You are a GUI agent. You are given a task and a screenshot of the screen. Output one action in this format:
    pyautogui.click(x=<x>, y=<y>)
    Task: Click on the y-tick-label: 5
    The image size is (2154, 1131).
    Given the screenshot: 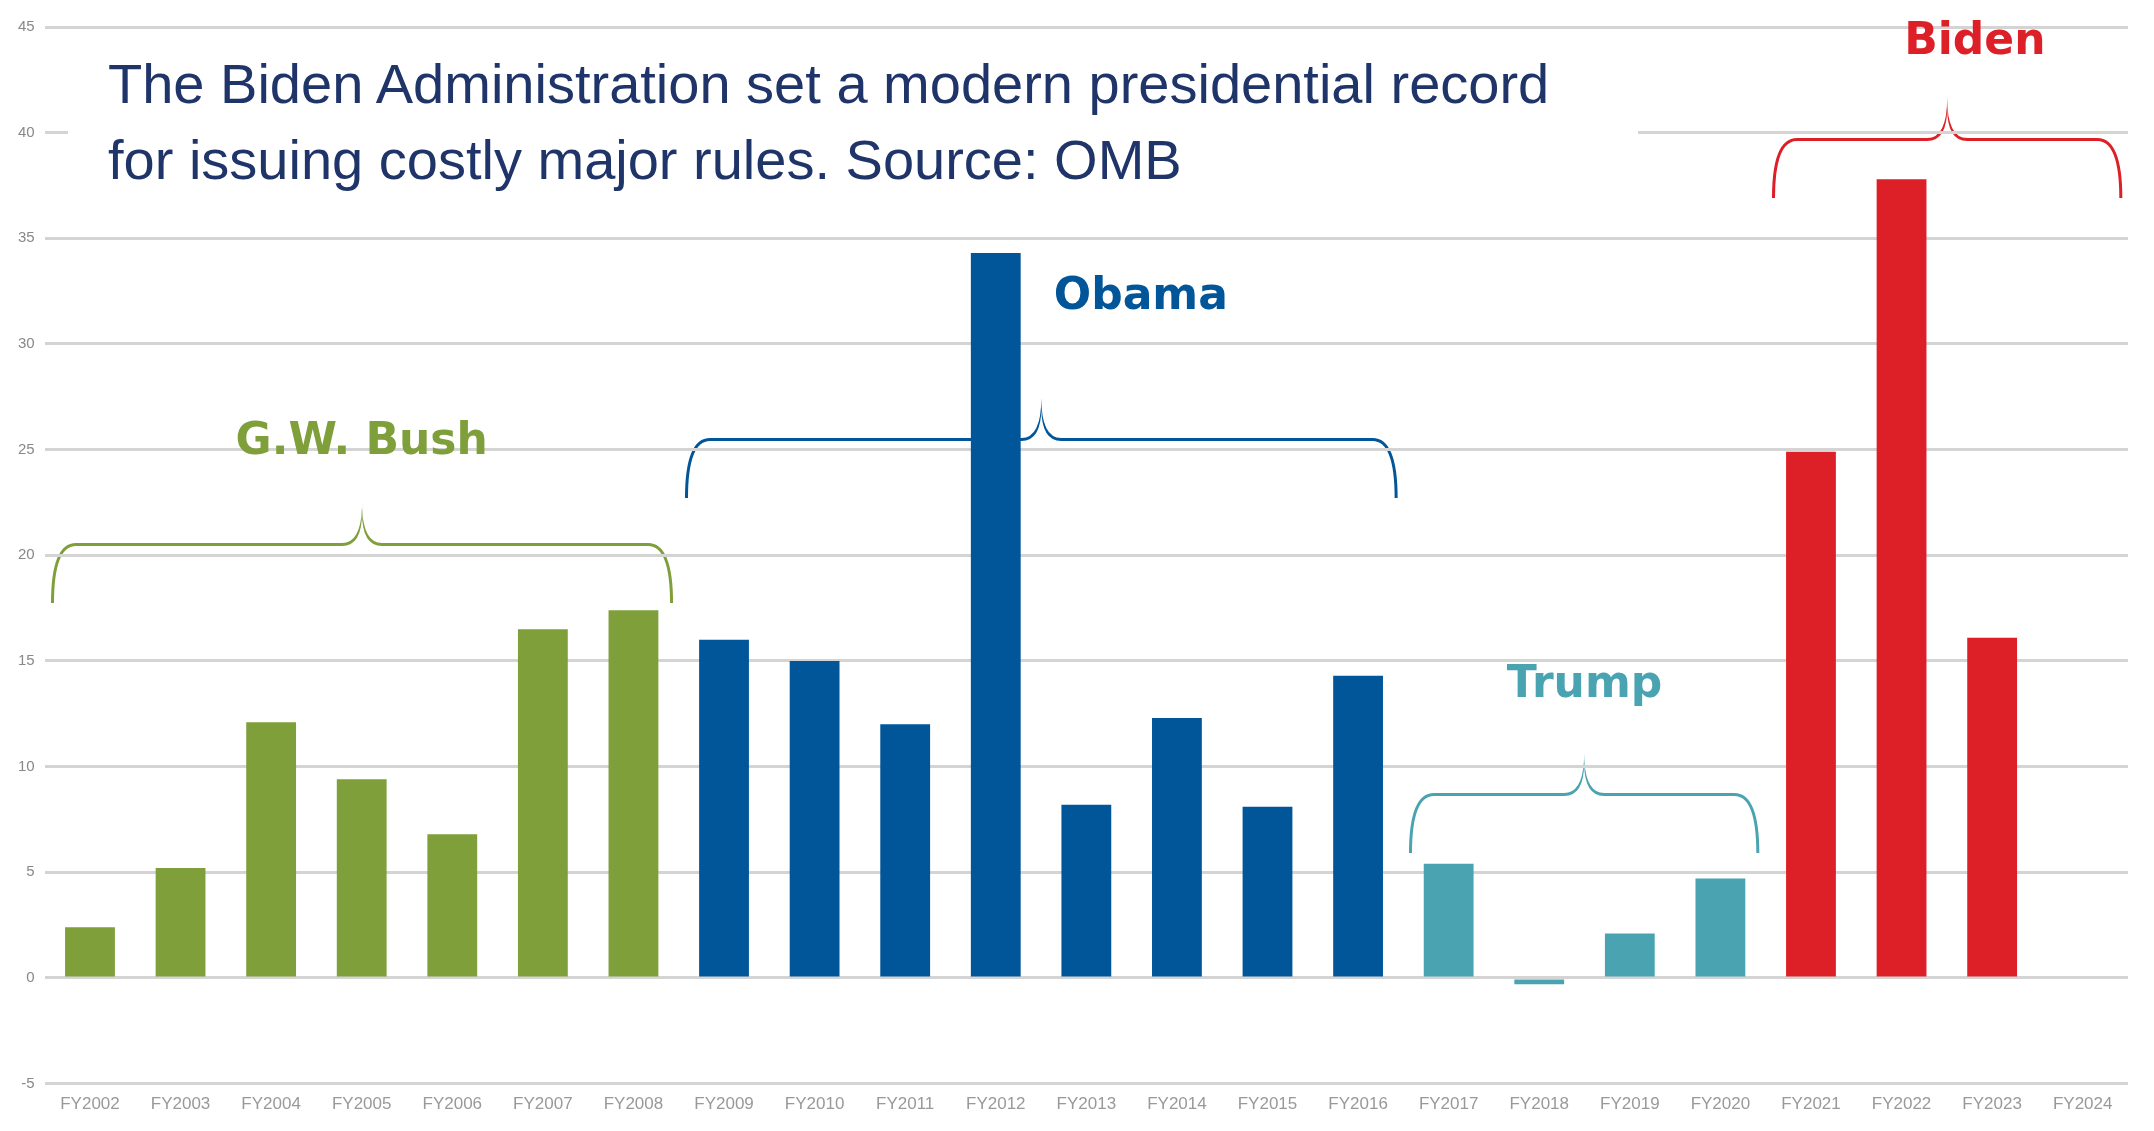 What is the action you would take?
    pyautogui.click(x=30, y=871)
    